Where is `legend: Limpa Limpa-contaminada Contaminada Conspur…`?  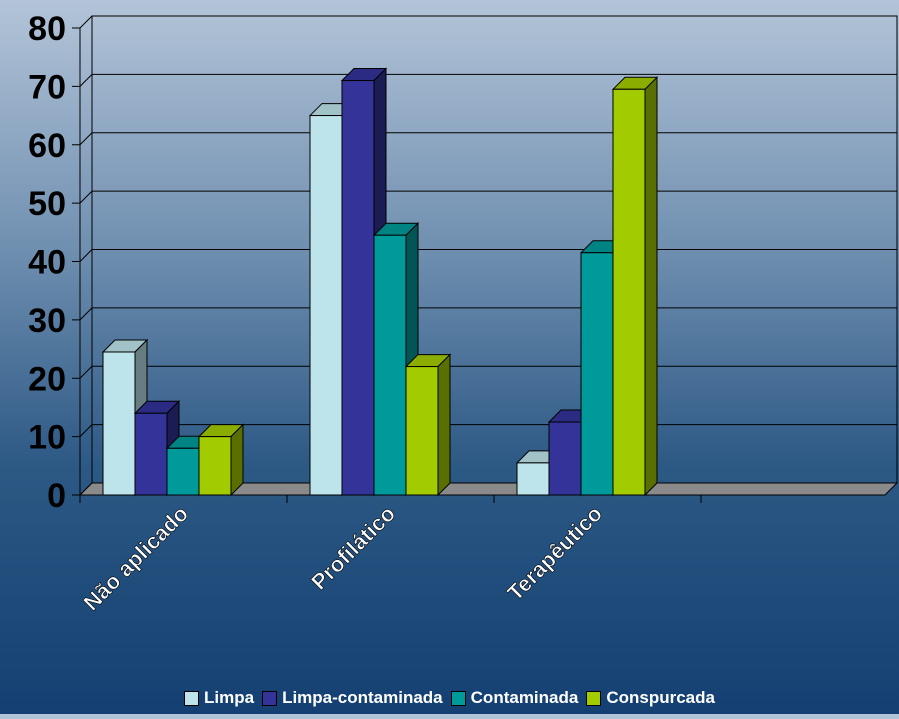 legend: Limpa Limpa-contaminada Contaminada Conspur… is located at coordinates (449, 698).